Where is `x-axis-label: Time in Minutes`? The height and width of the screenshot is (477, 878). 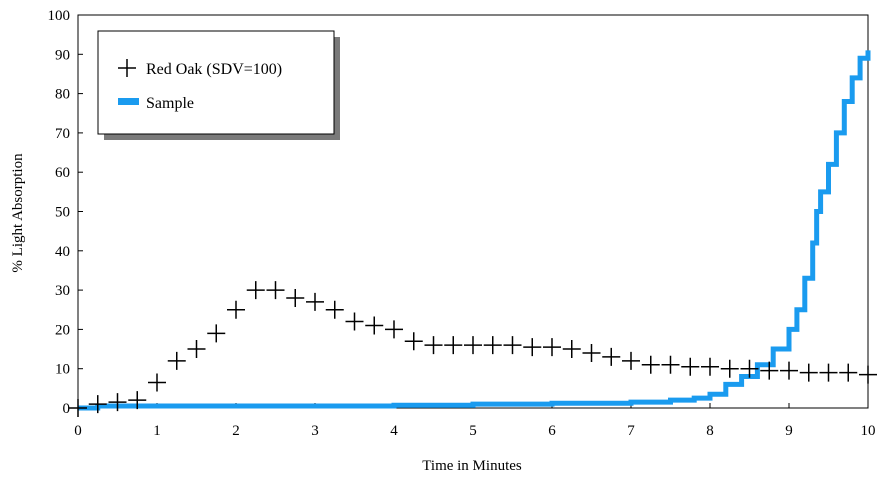 x-axis-label: Time in Minutes is located at coordinates (472, 466).